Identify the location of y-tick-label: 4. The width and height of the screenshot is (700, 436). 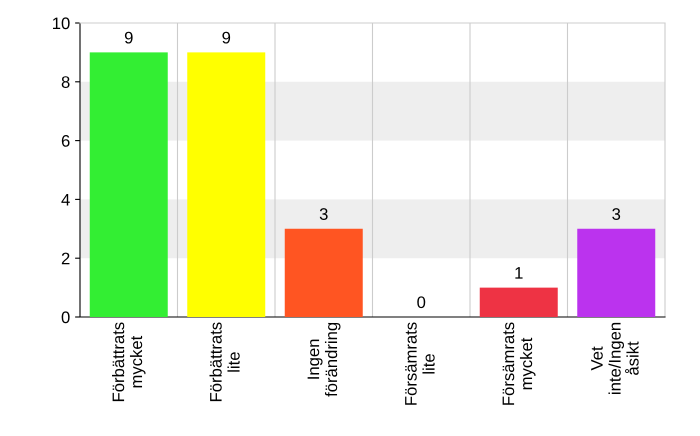
(65, 200).